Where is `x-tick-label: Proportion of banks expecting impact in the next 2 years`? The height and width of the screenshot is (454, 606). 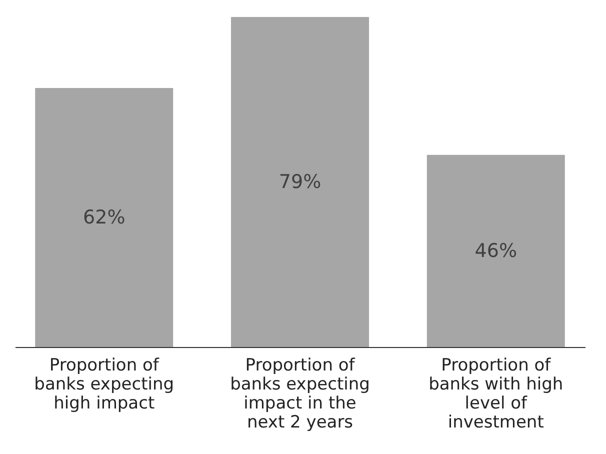
x-tick-label: Proportion of banks expecting impact in the next 2 years is located at coordinates (300, 394).